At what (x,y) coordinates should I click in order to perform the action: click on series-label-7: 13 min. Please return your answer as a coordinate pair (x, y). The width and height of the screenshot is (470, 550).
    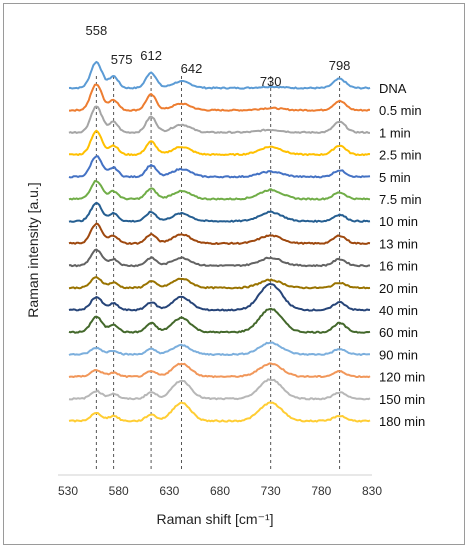
    Looking at the image, I should click on (398, 243).